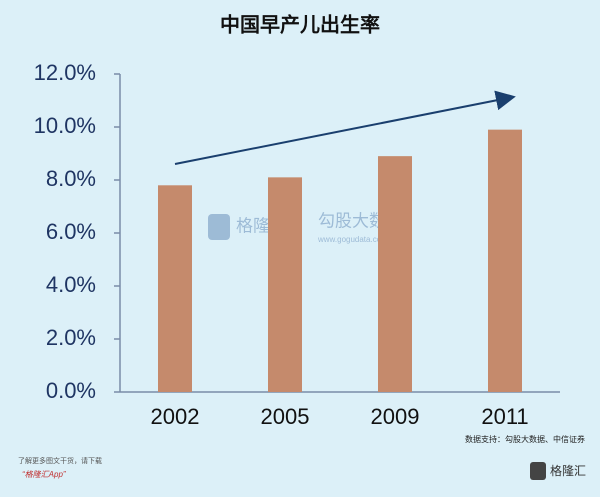 This screenshot has width=600, height=497. Describe the element at coordinates (345, 127) in the screenshot. I see `trend-arrow` at that location.